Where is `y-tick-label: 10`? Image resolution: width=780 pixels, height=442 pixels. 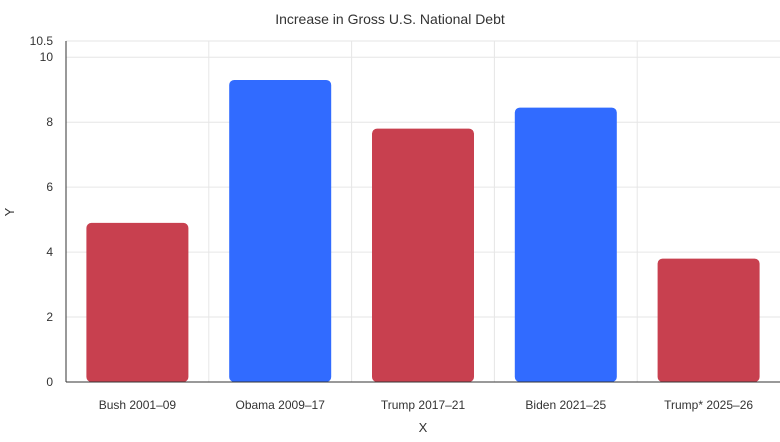 y-tick-label: 10 is located at coordinates (47, 57).